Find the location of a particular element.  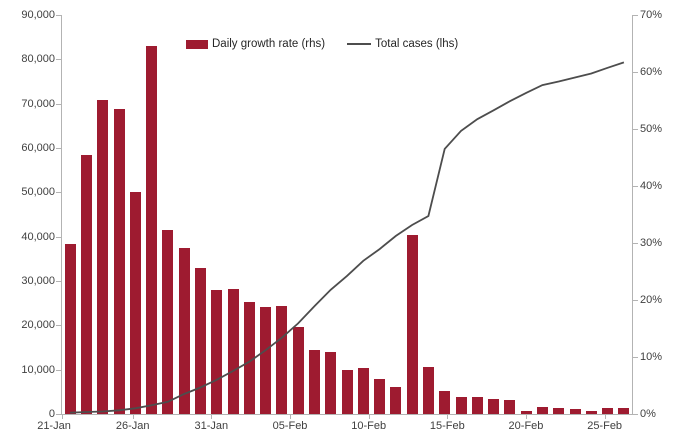

x-axis-tick-label: 10-Feb is located at coordinates (369, 426).